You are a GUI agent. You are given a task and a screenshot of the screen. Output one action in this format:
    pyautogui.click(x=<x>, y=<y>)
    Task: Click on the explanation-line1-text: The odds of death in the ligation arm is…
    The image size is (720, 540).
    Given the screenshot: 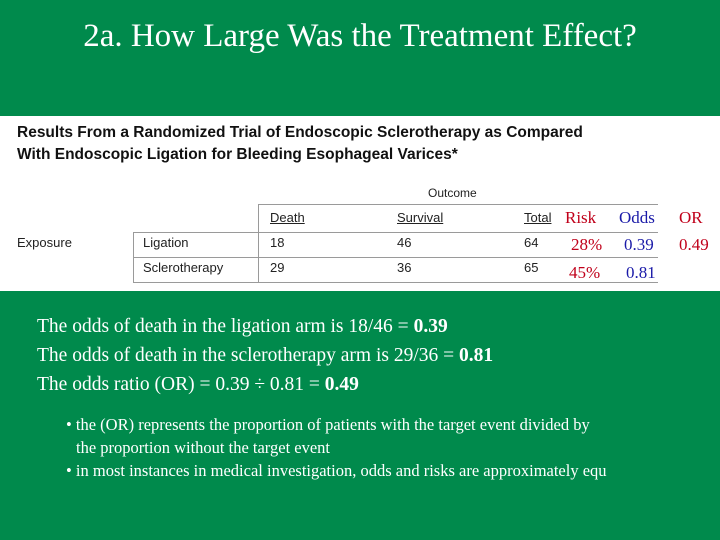 What is the action you would take?
    pyautogui.click(x=225, y=326)
    